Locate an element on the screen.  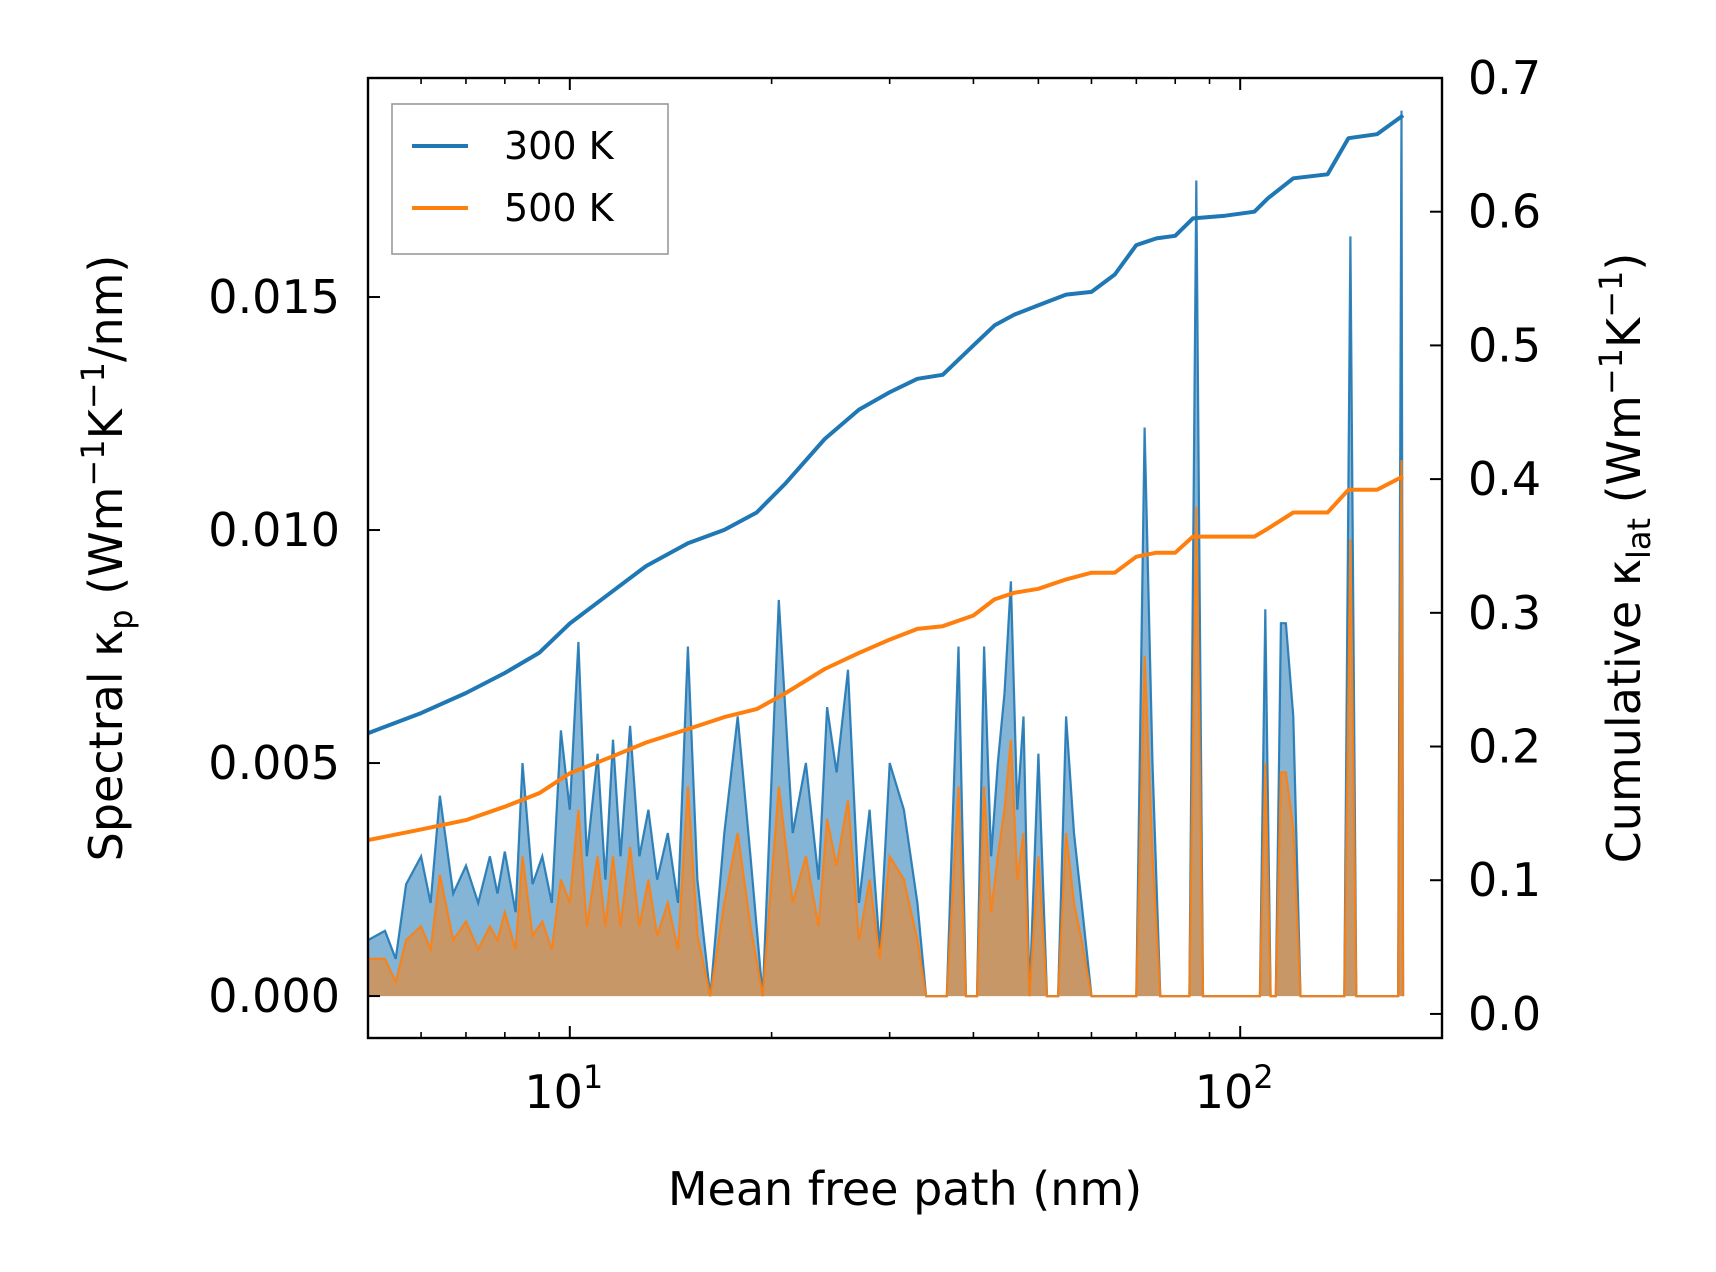
x-tick-label-0: 10¹ is located at coordinates (563, 1088).